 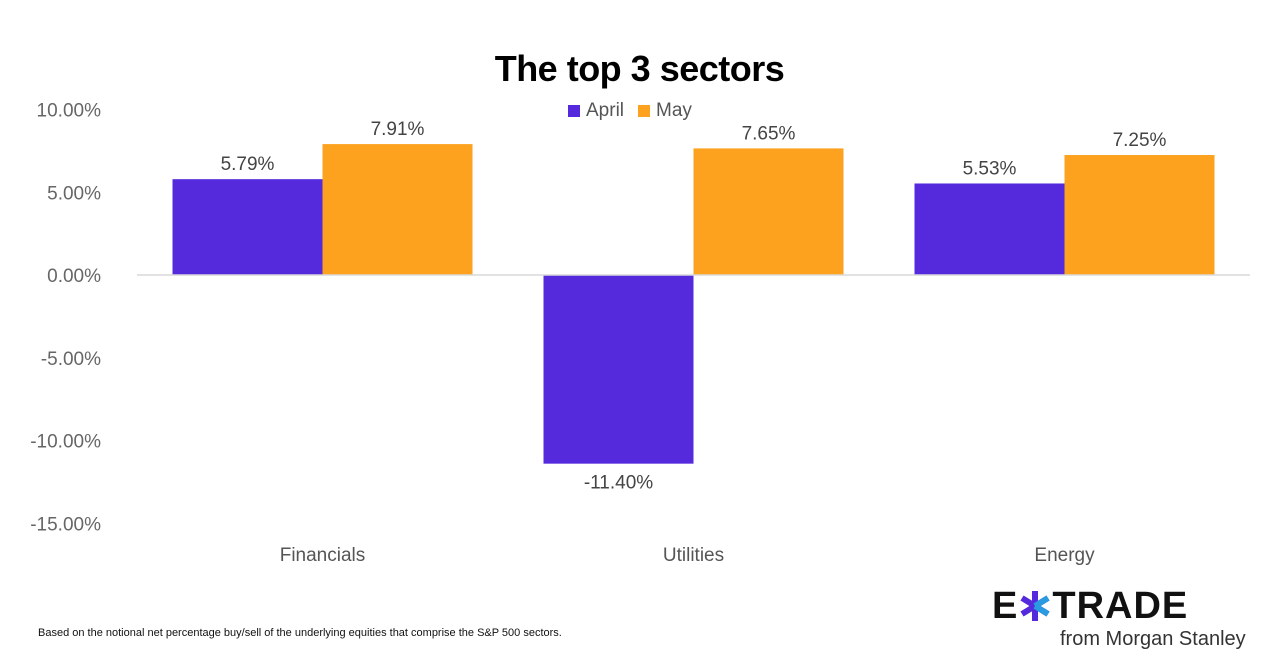 I want to click on legend-item-april: April, so click(x=596, y=111).